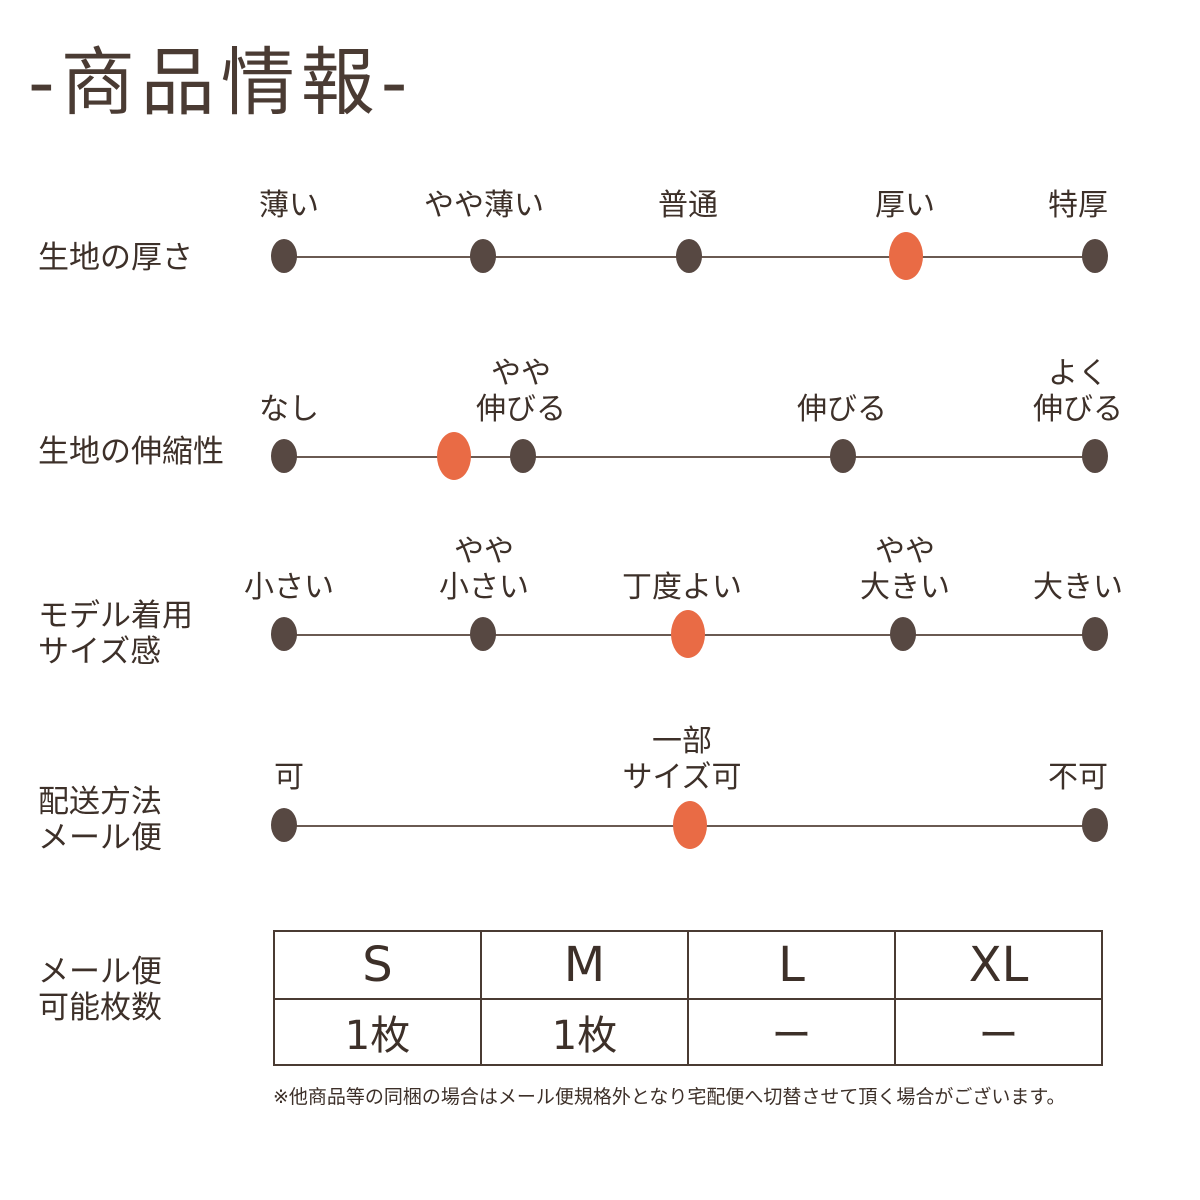 This screenshot has height=1200, width=1200. I want to click on scale-dot-fit-selected, so click(688, 634).